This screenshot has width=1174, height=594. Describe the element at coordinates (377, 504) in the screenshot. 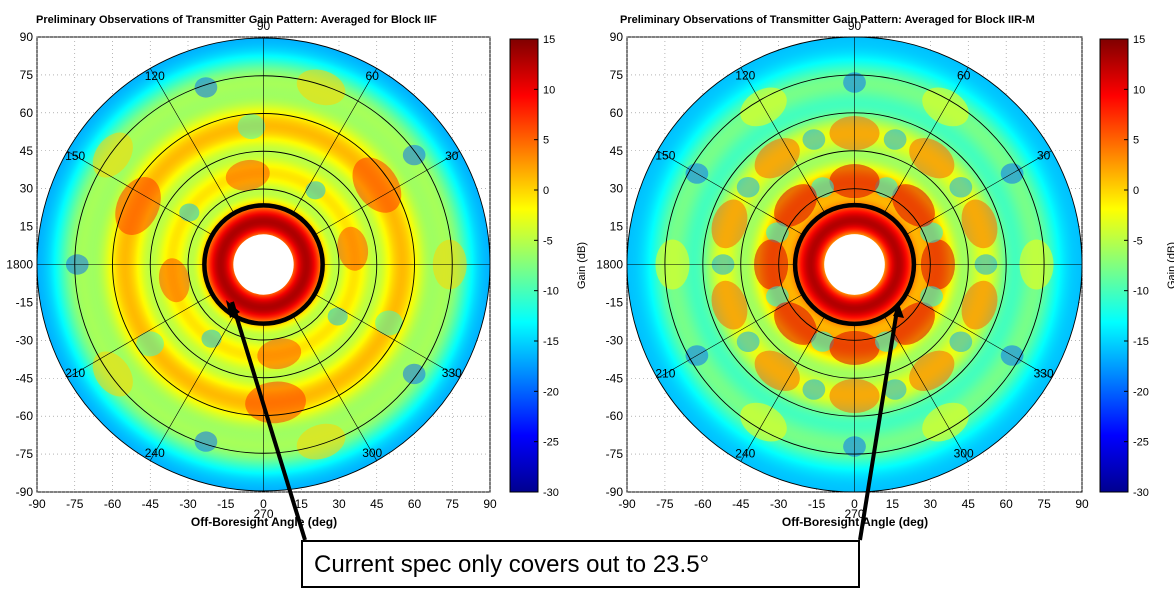

I see `x-tick-label: 45` at that location.